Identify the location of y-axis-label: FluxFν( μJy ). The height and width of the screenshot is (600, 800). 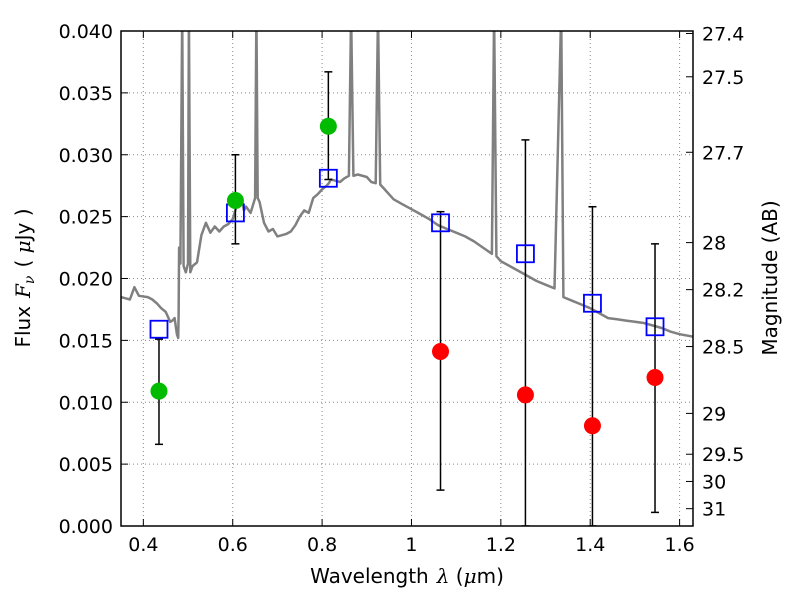
(24, 277).